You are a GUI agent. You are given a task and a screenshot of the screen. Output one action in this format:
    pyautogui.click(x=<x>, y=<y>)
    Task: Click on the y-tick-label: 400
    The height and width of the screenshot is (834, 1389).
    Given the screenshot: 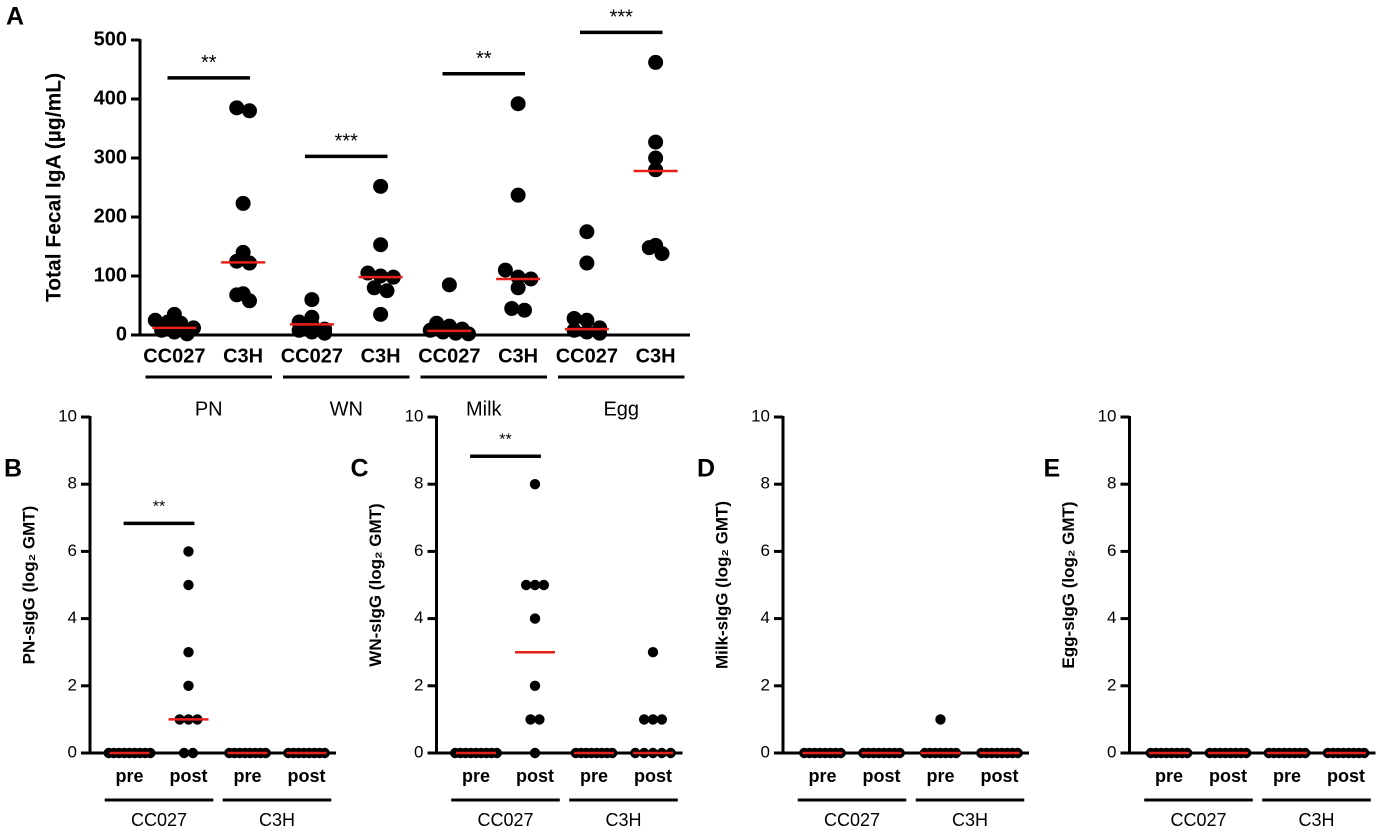 What is the action you would take?
    pyautogui.click(x=110, y=98)
    